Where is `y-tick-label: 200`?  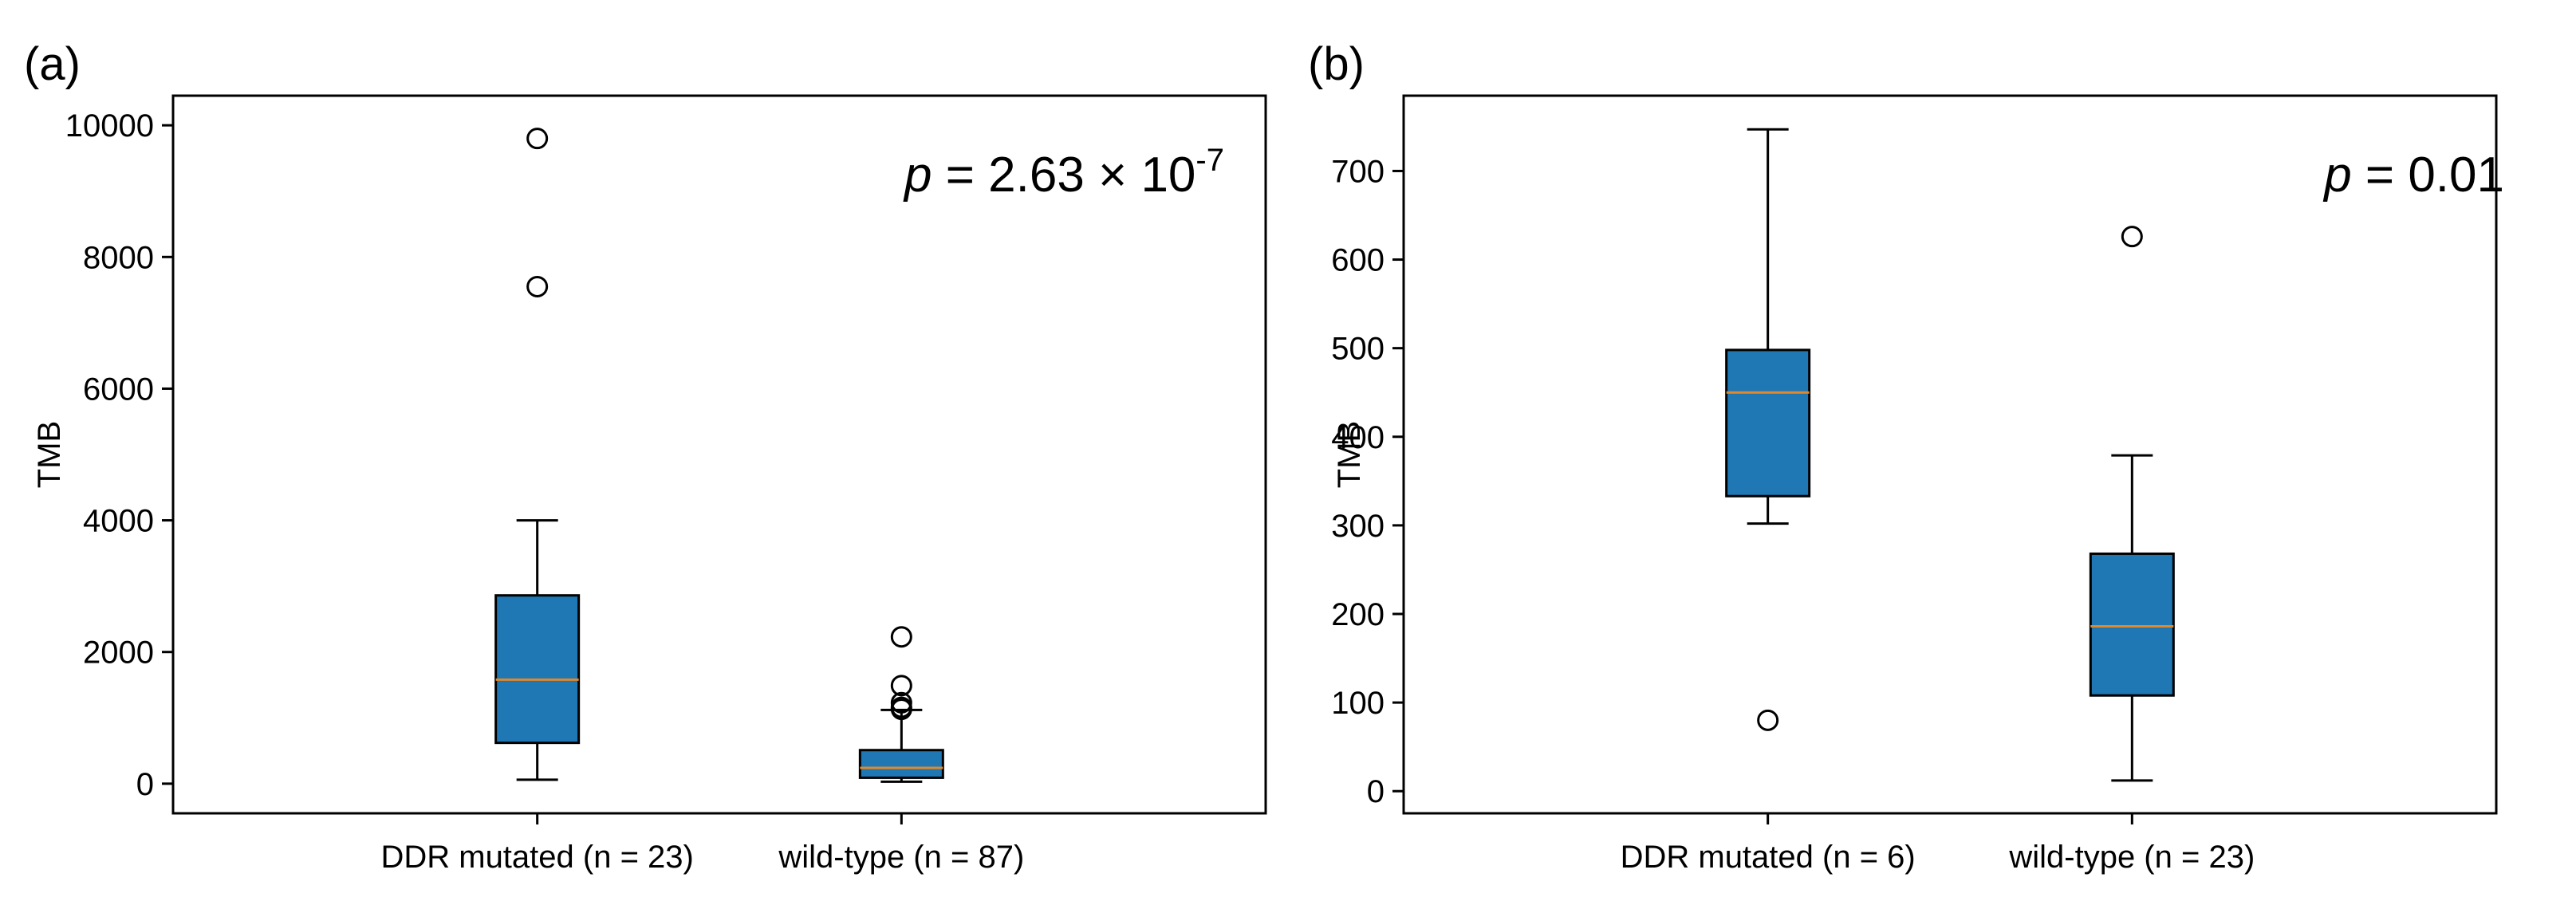
y-tick-label: 200 is located at coordinates (1358, 614).